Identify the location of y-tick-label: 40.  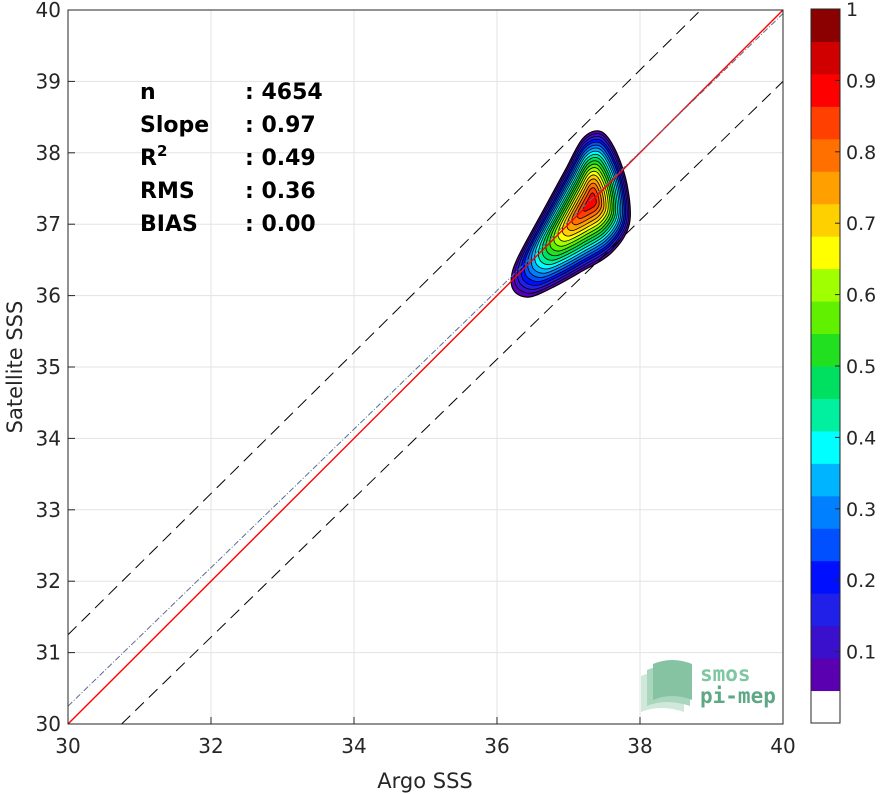
(48, 11).